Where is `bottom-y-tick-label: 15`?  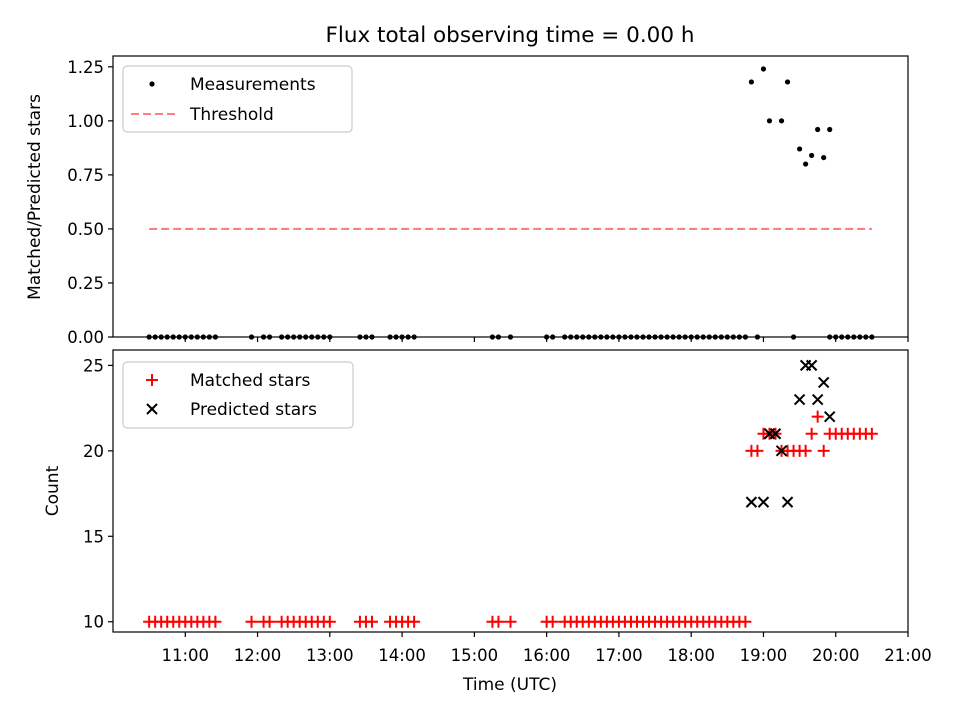
bottom-y-tick-label: 15 is located at coordinates (93, 536).